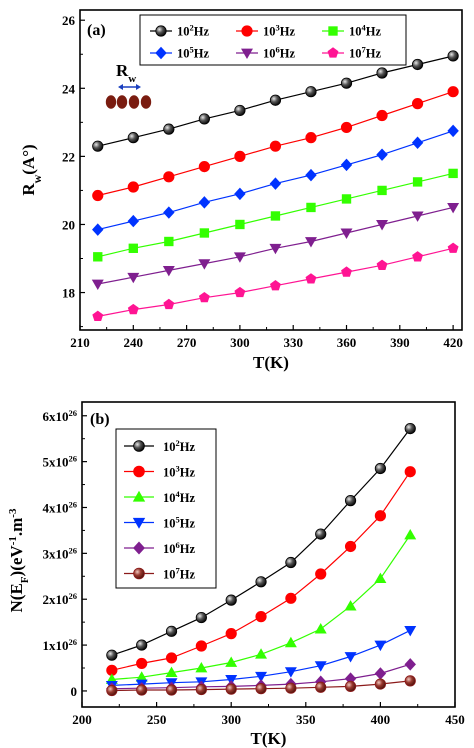 This screenshot has height=748, width=474. What do you see at coordinates (271, 362) in the screenshot?
I see `x-axis-label: T(K)` at bounding box center [271, 362].